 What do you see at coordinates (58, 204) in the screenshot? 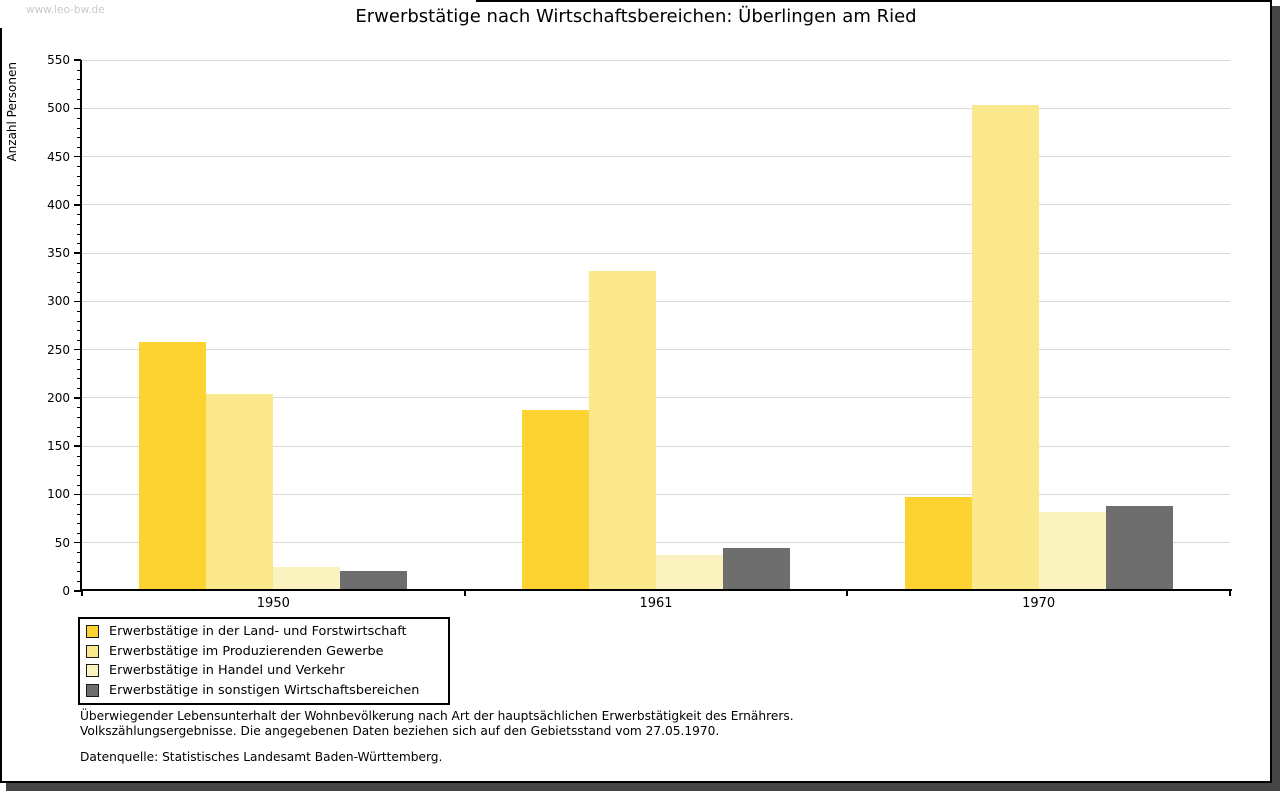
I see `y-tick-label: 400` at bounding box center [58, 204].